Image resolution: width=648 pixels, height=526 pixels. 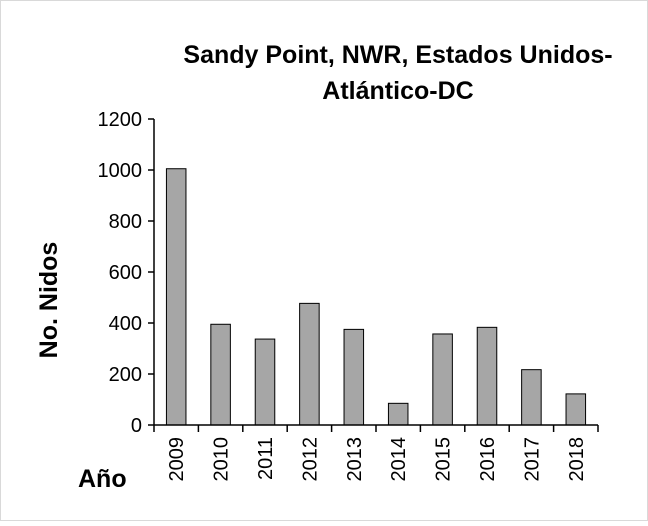 I want to click on bar-2009, so click(x=176, y=297).